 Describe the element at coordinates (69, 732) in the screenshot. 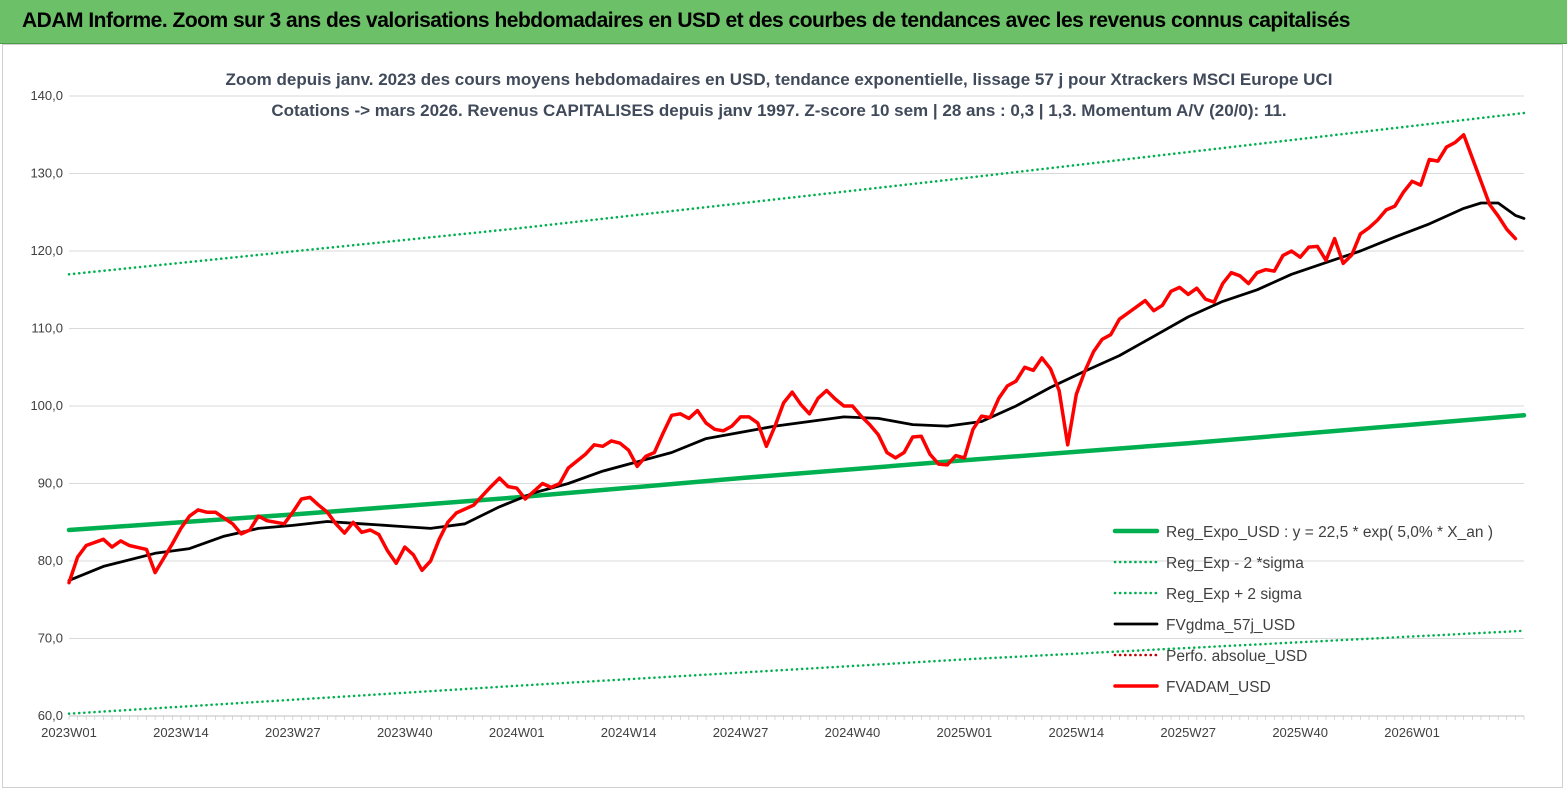

I see `x-tick-label: 2023W01` at that location.